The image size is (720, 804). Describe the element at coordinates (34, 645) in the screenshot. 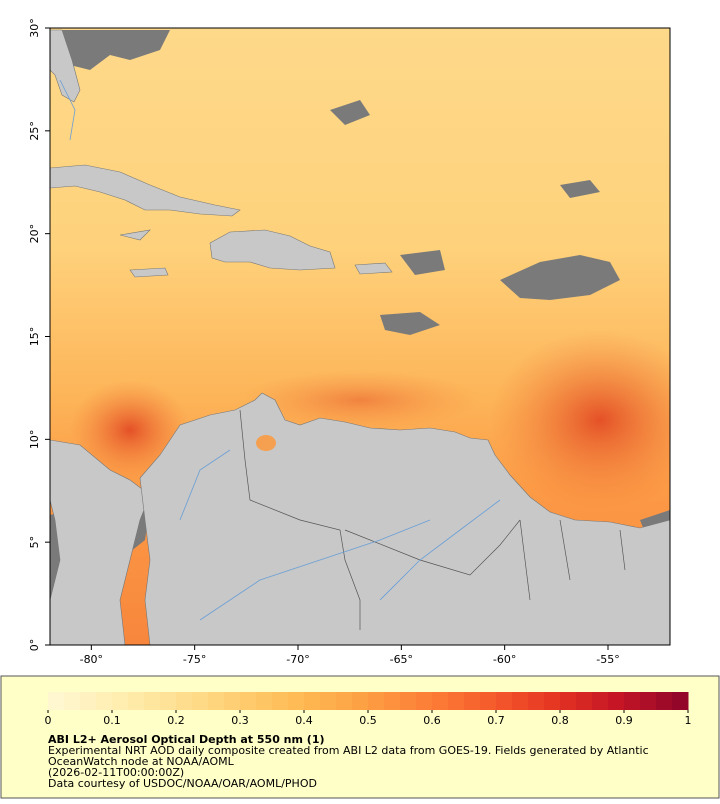

I see `y-tick-label: 0°` at that location.